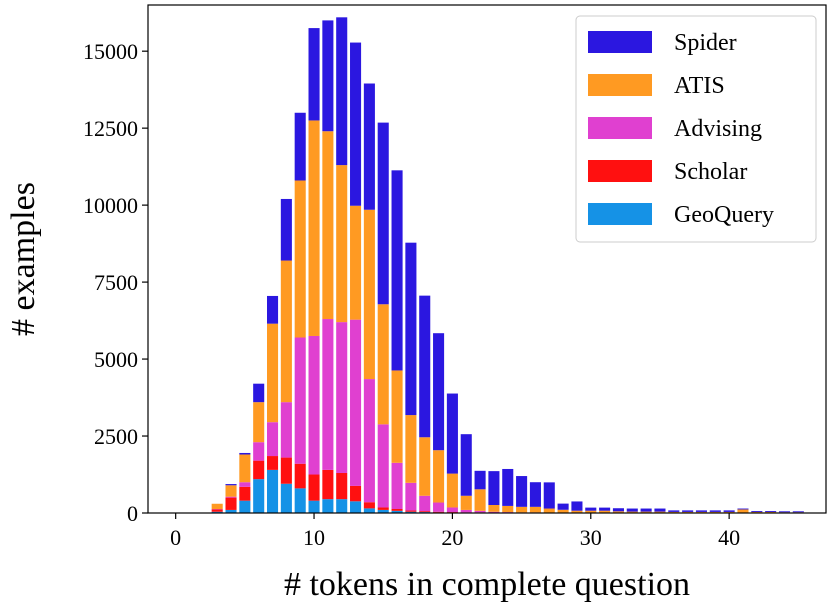 The height and width of the screenshot is (605, 830). Describe the element at coordinates (286, 331) in the screenshot. I see `bar-atis-x8` at that location.